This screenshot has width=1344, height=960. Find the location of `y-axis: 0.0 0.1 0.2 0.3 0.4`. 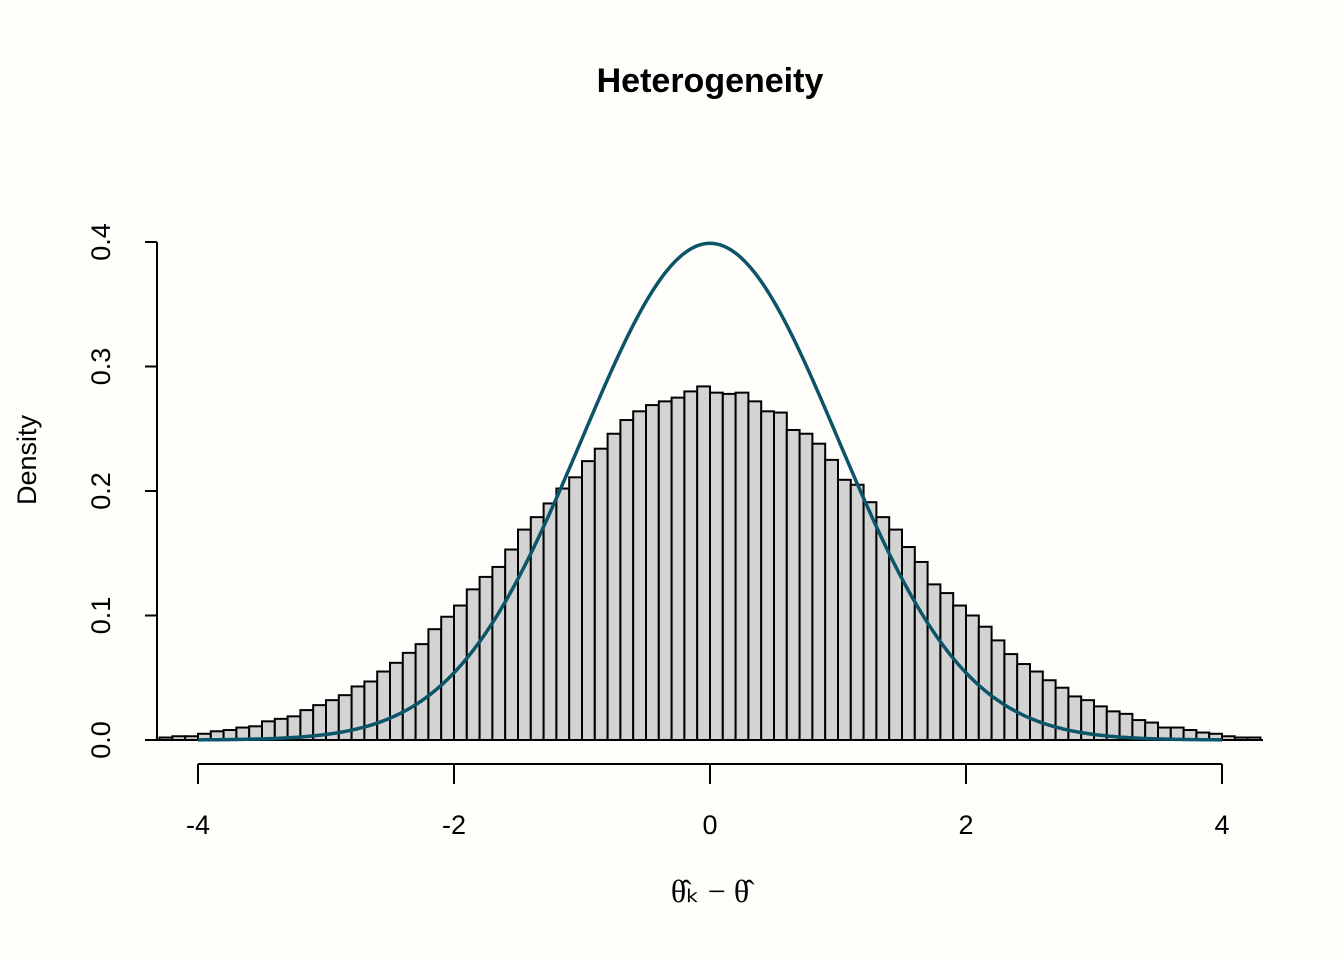

y-axis: 0.0 0.1 0.2 0.3 0.4 is located at coordinates (122, 491).